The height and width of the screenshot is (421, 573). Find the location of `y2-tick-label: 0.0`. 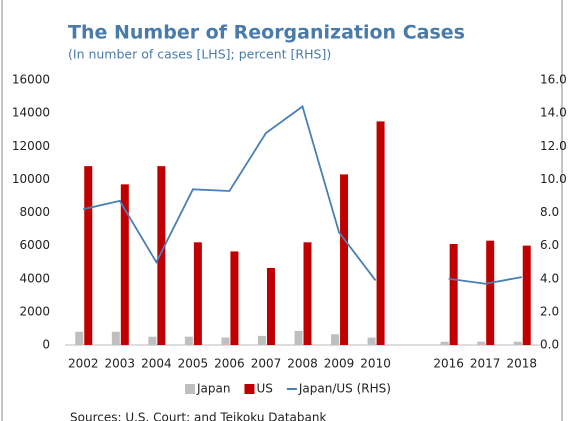

y2-tick-label: 0.0 is located at coordinates (549, 345).